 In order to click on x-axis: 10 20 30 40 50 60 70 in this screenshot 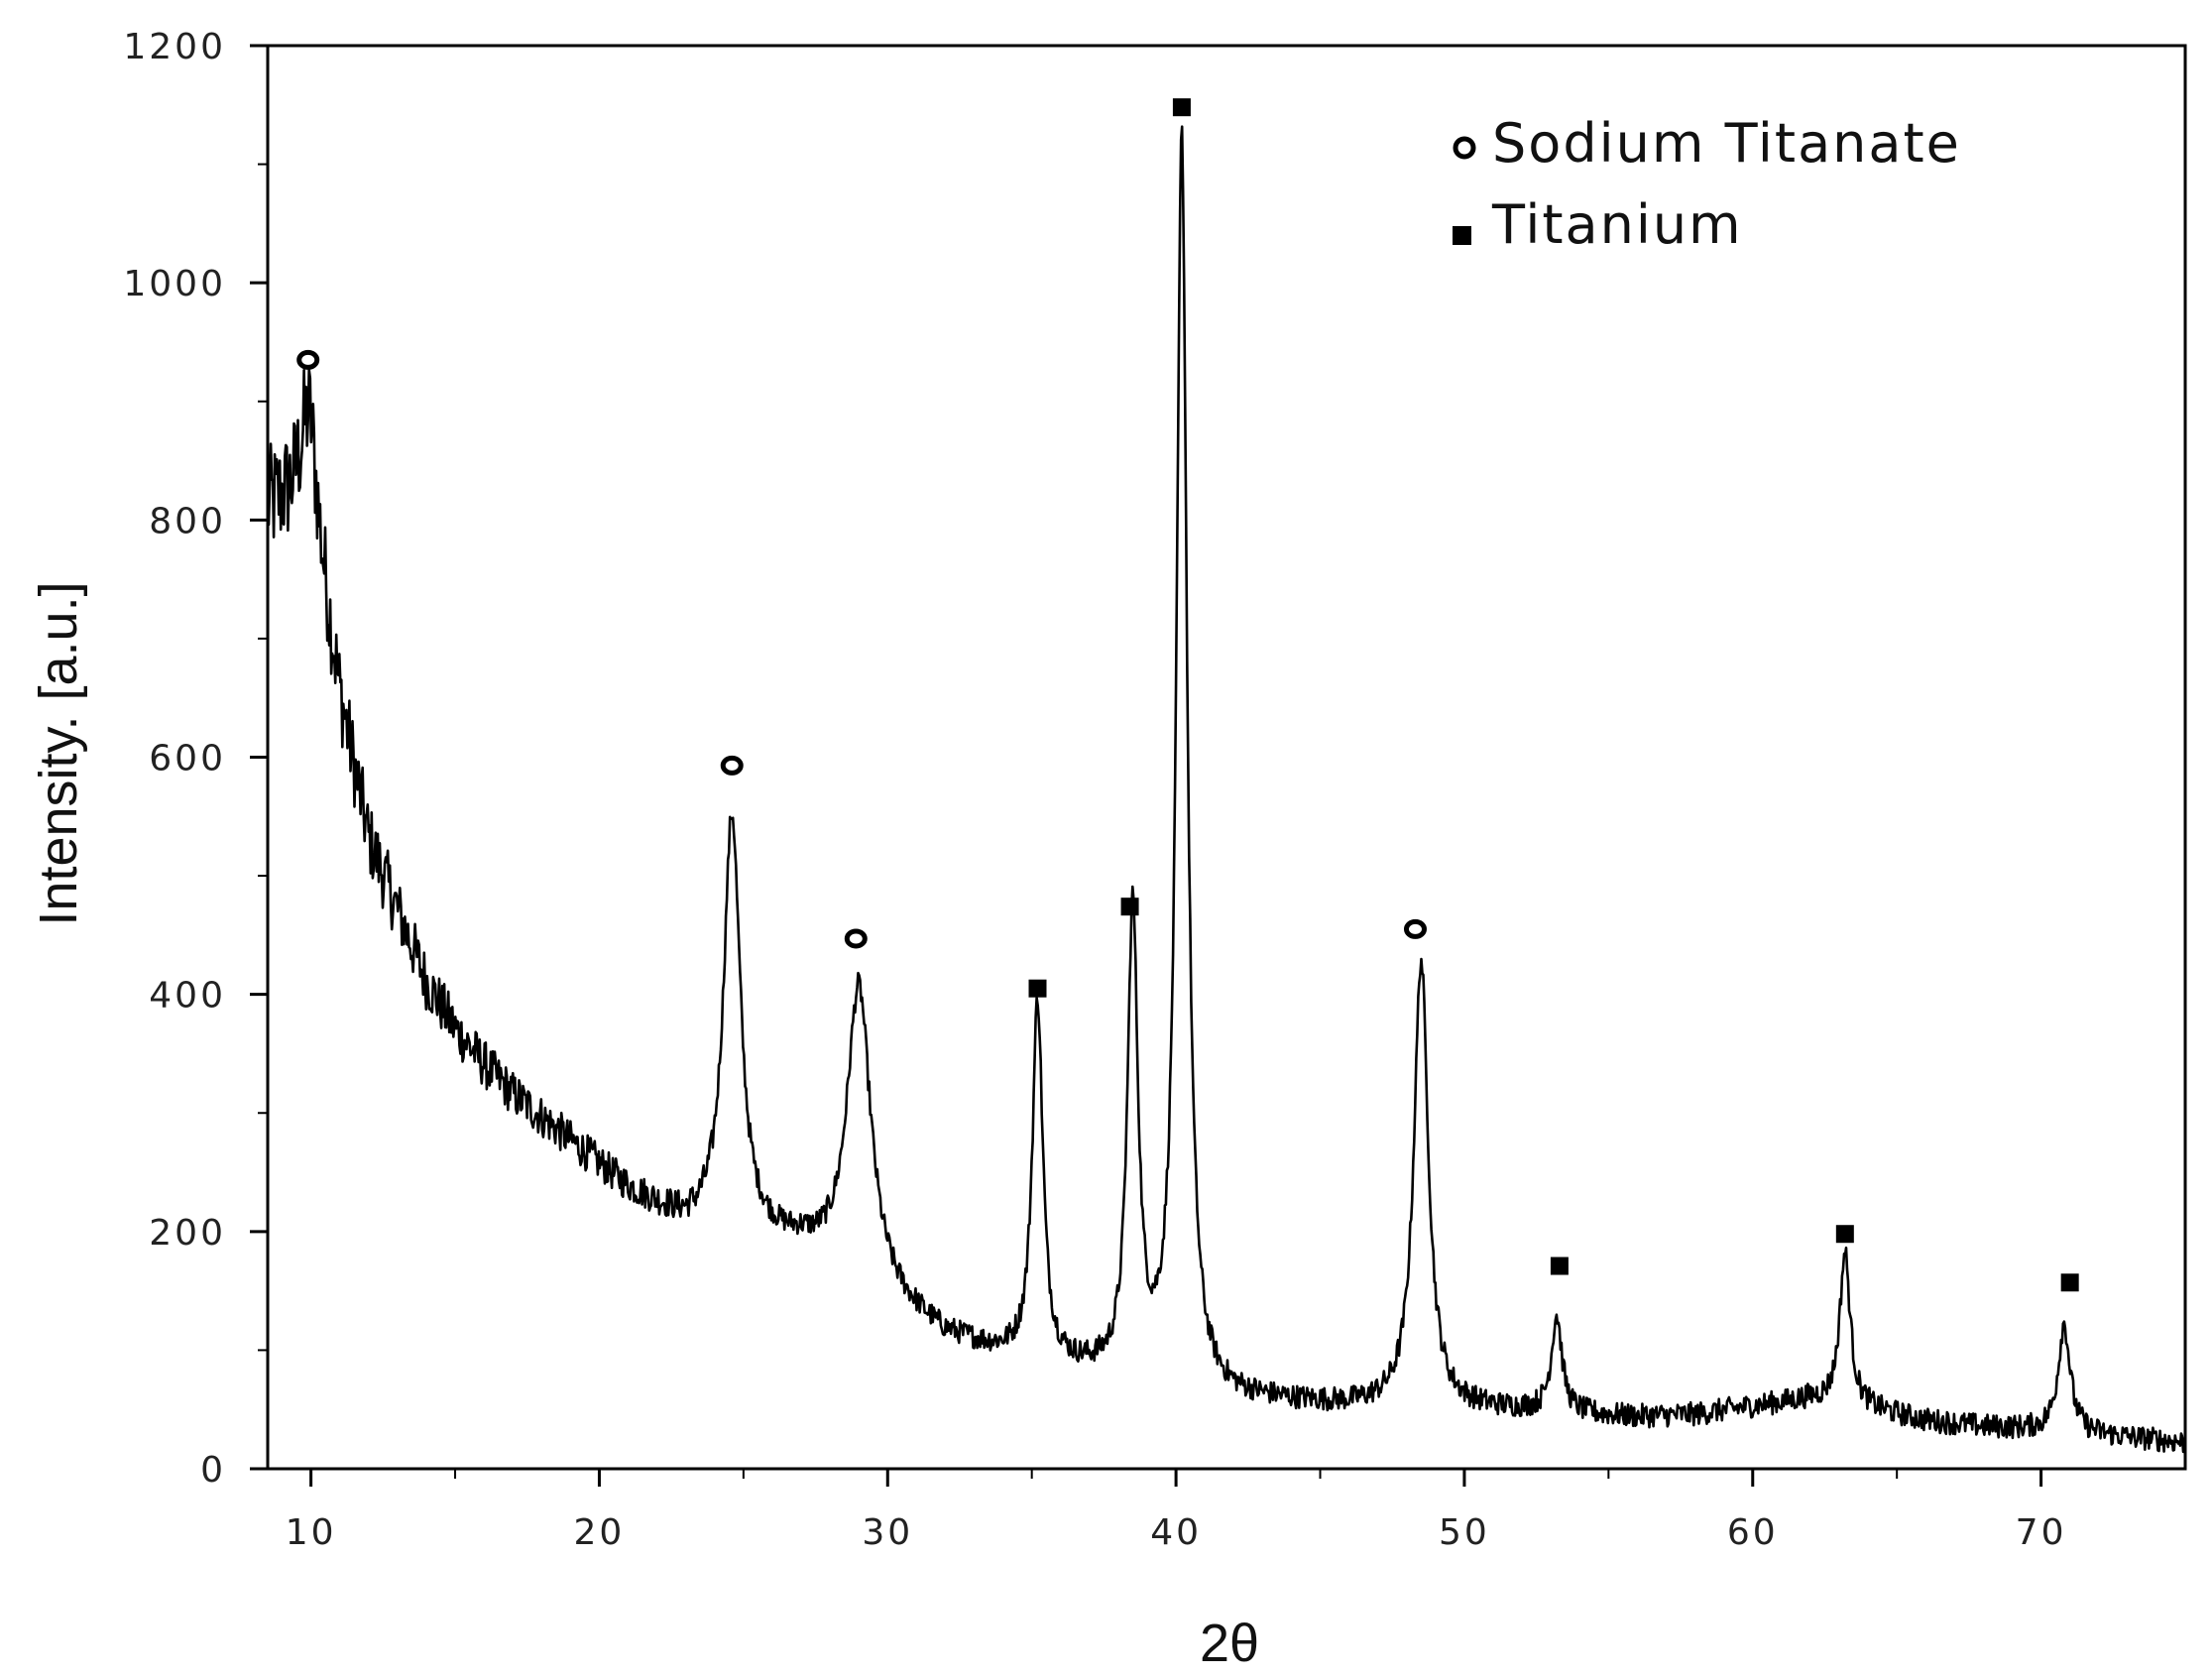, I will do `click(1176, 1511)`.